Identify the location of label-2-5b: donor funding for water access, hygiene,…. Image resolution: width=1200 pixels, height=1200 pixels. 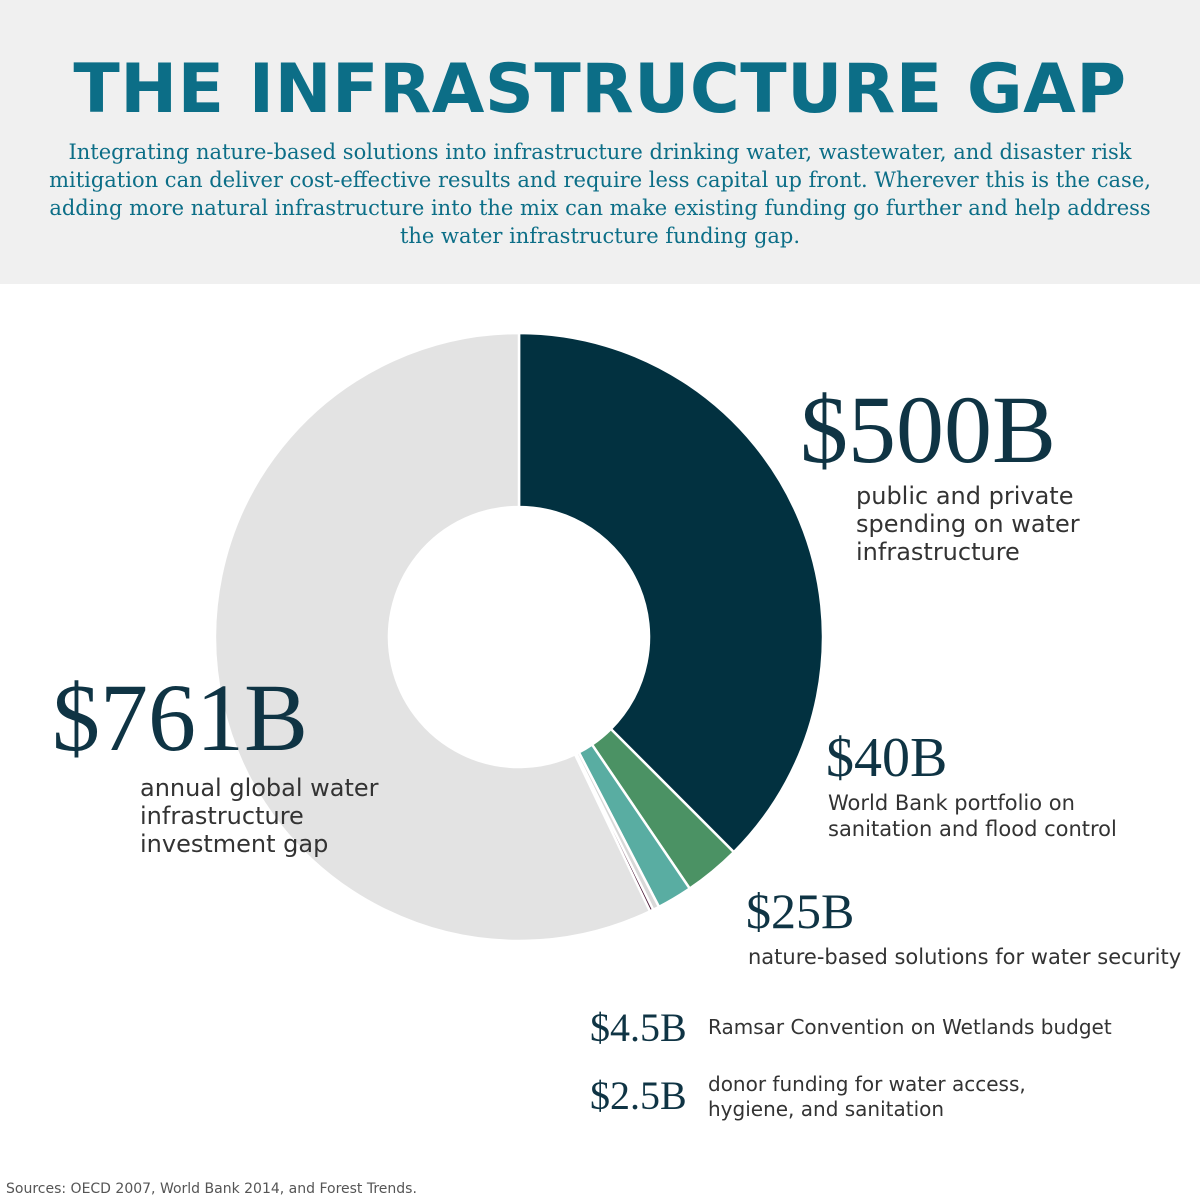
(867, 1096).